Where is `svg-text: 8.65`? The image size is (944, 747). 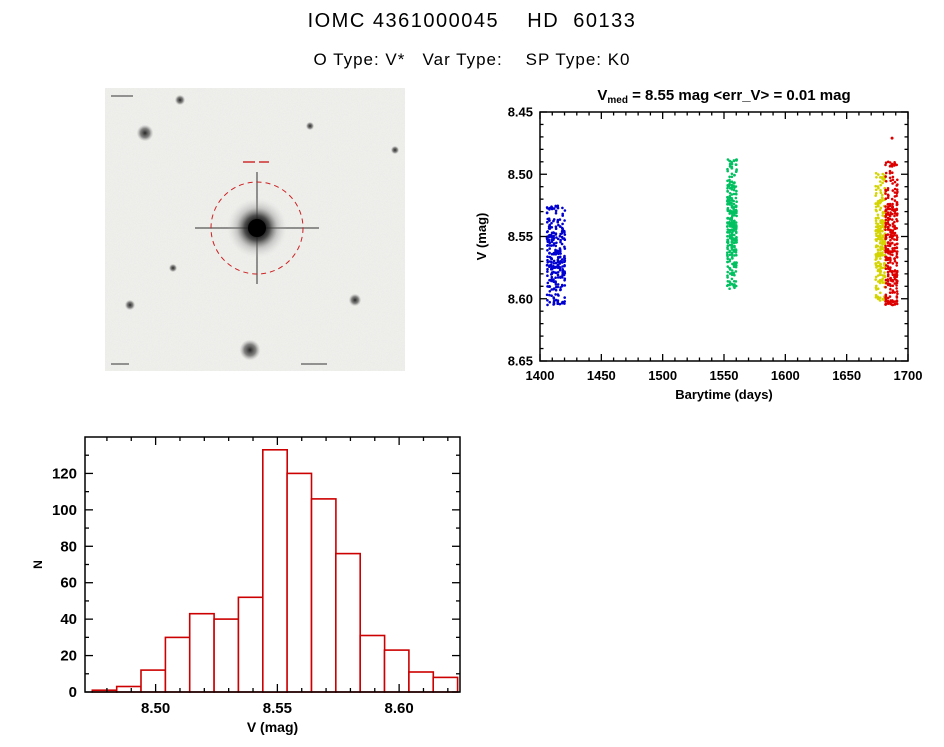 svg-text: 8.65 is located at coordinates (520, 361).